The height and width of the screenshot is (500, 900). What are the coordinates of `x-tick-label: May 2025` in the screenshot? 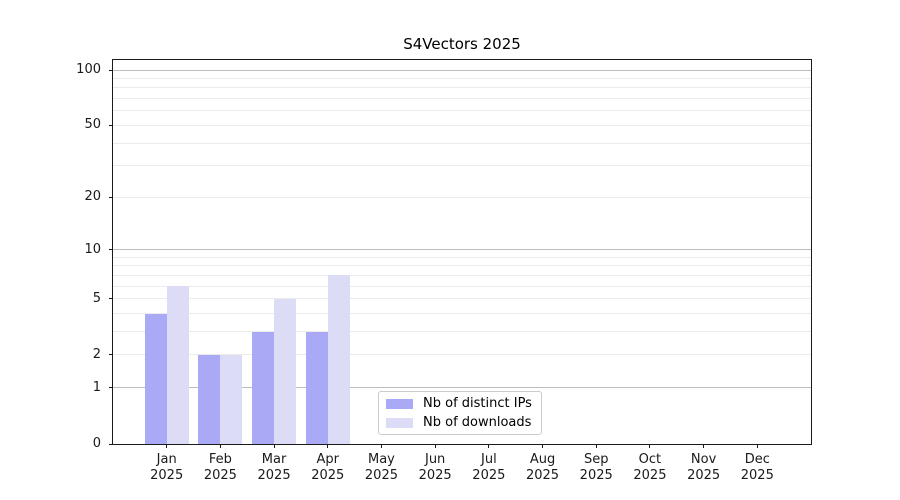 It's located at (381, 468).